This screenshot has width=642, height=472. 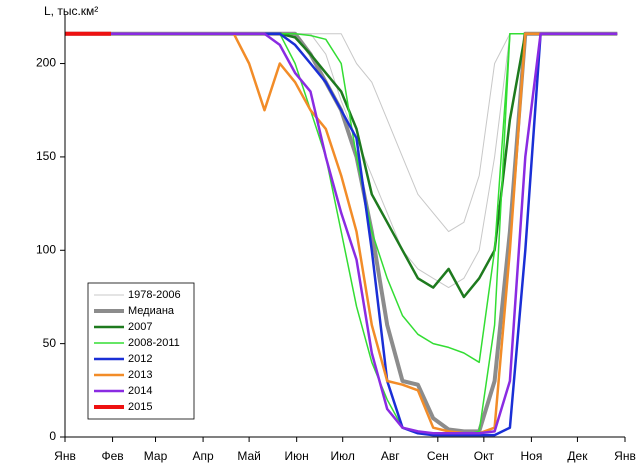 What do you see at coordinates (249, 456) in the screenshot?
I see `x-tick-label: Май` at bounding box center [249, 456].